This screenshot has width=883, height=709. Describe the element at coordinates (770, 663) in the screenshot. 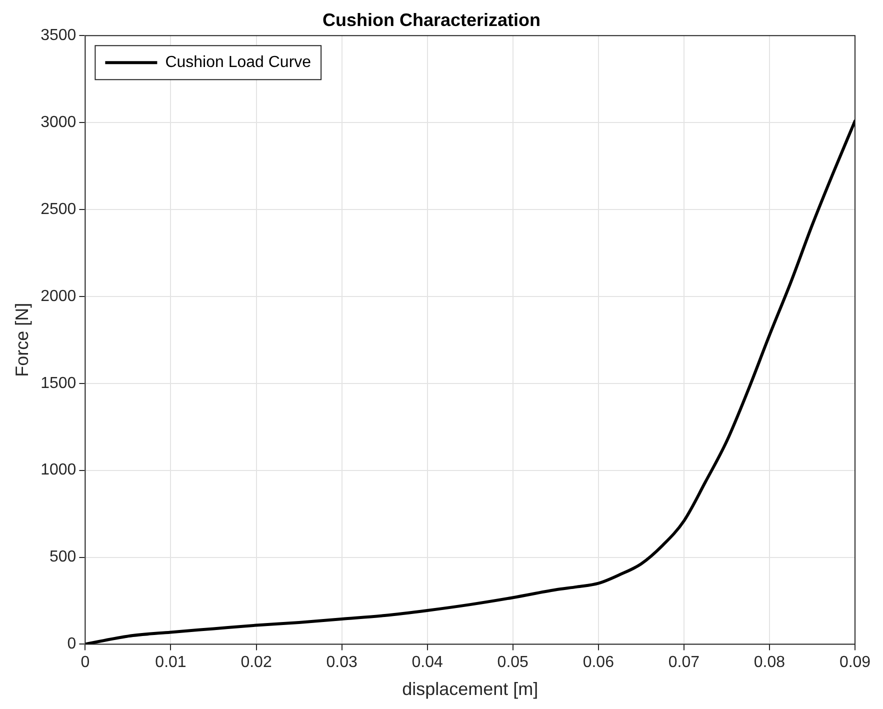

I see `x-tick-label: 0.08` at that location.